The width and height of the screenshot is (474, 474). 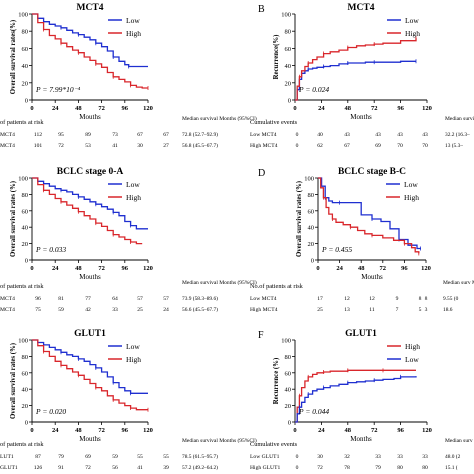 What do you see at coordinates (263, 299) in the screenshot?
I see `risk-row-label: Low MCT4` at bounding box center [263, 299].